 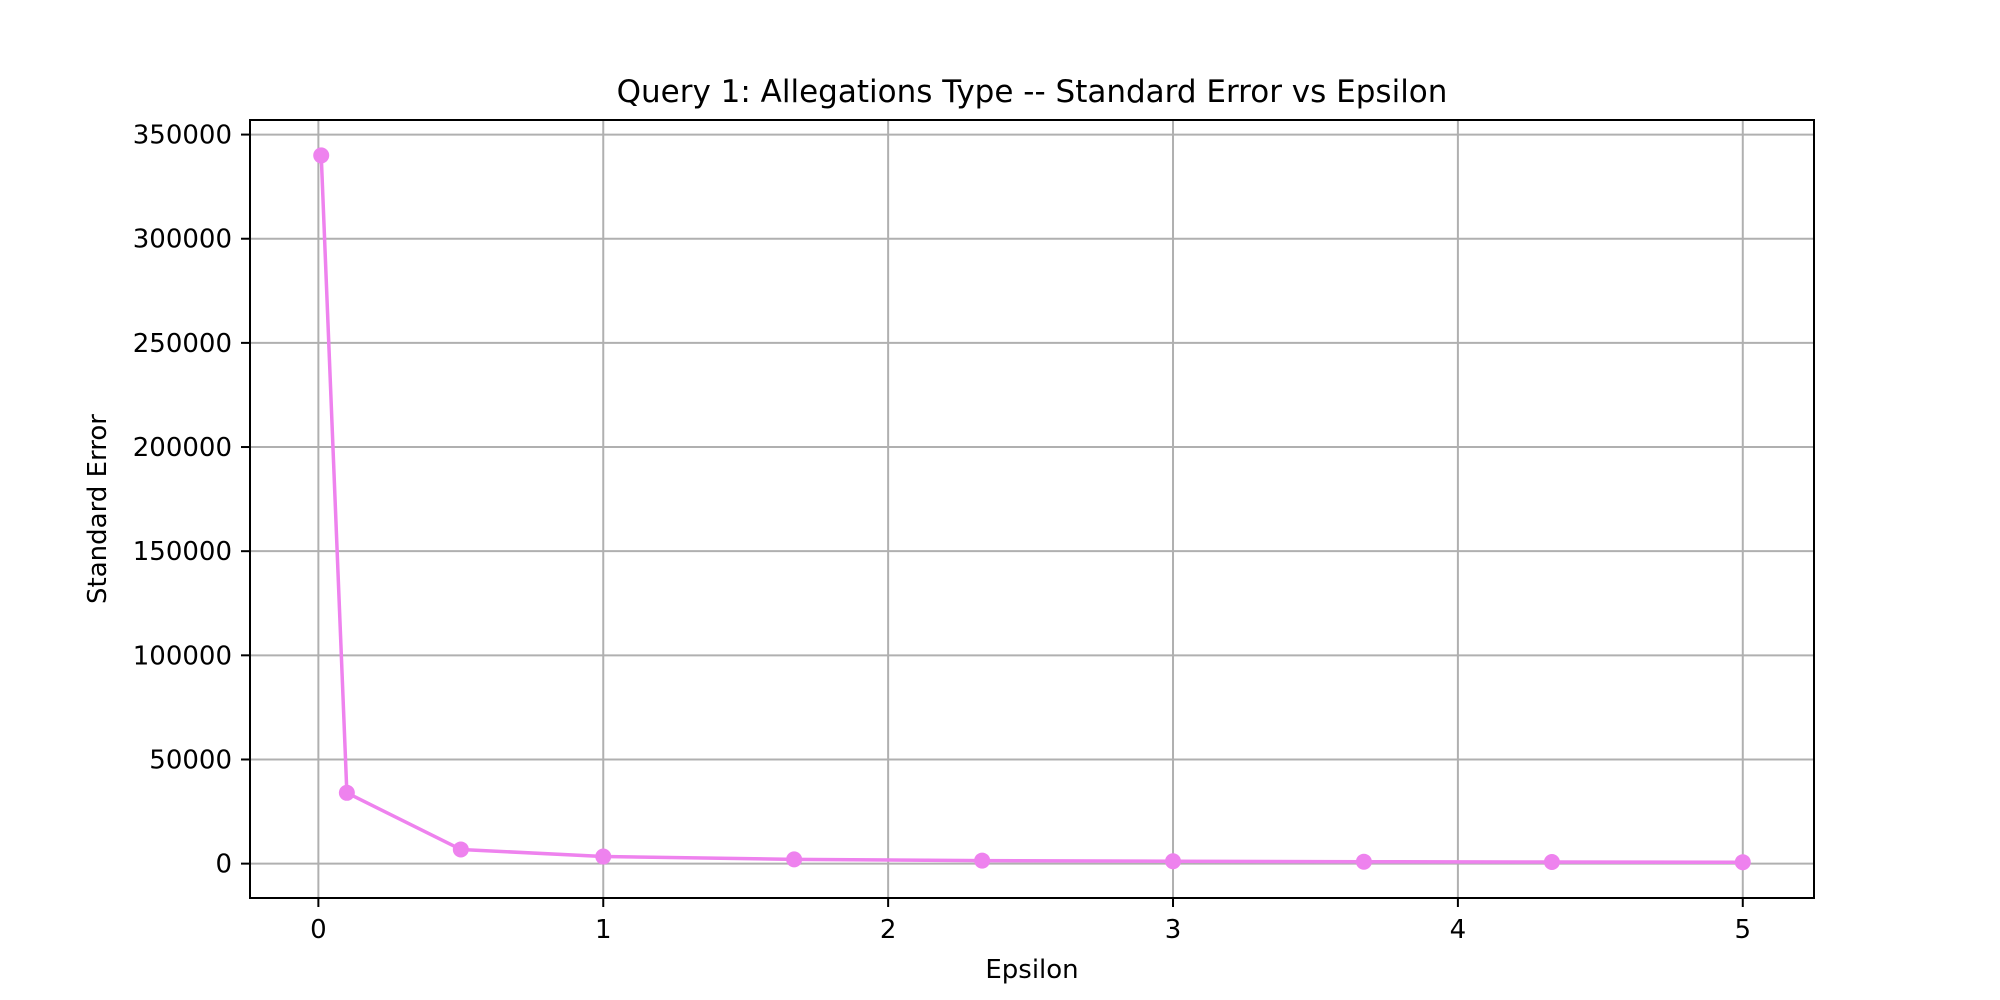 What do you see at coordinates (182, 448) in the screenshot?
I see `y-tick-label: 200000` at bounding box center [182, 448].